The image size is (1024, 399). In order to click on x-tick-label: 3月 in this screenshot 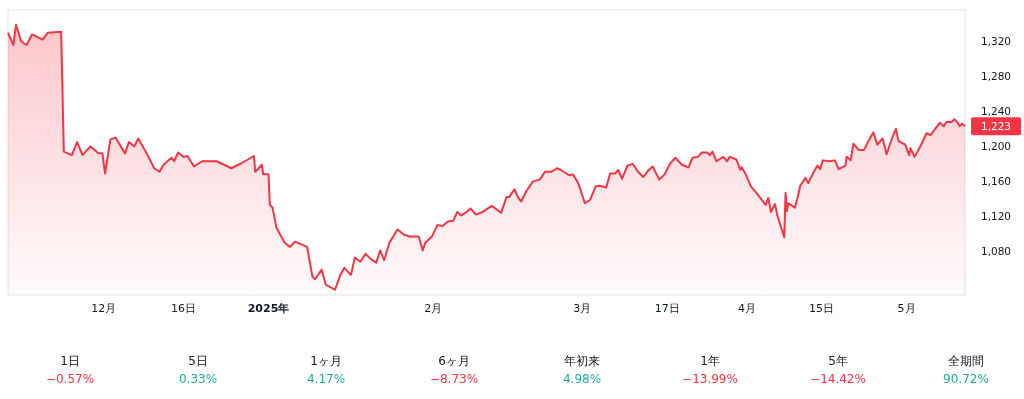, I will do `click(582, 308)`.